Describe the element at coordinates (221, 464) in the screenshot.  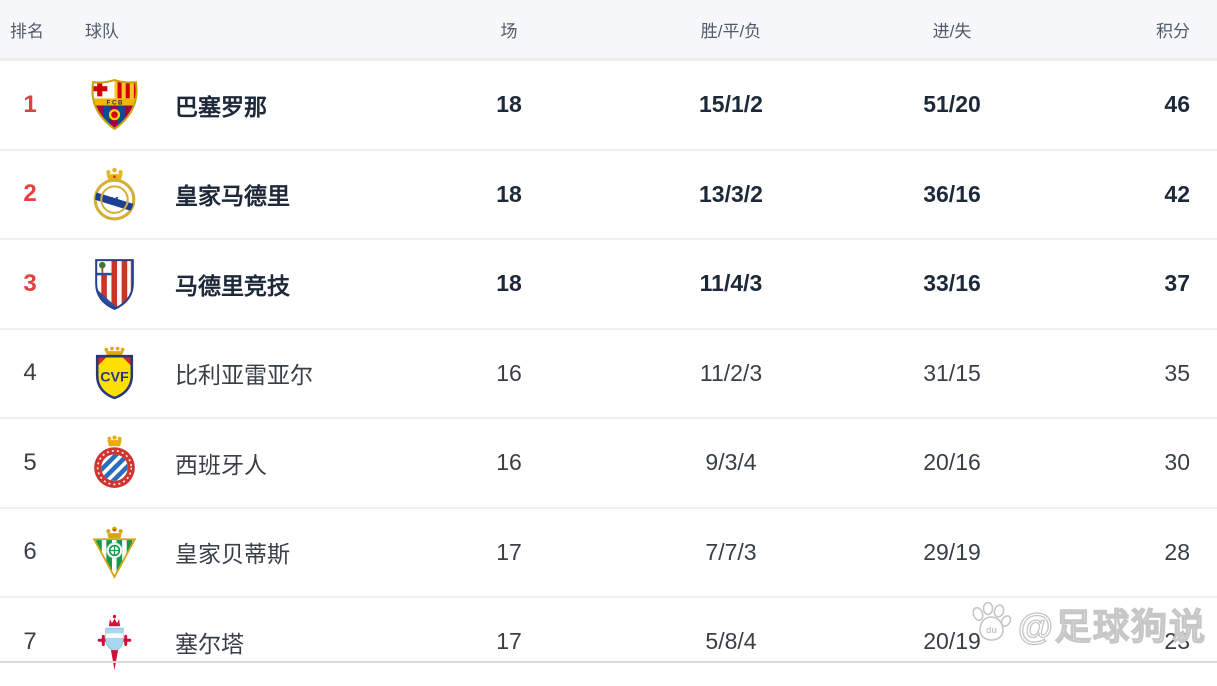
I see `team-name: 西班牙人` at that location.